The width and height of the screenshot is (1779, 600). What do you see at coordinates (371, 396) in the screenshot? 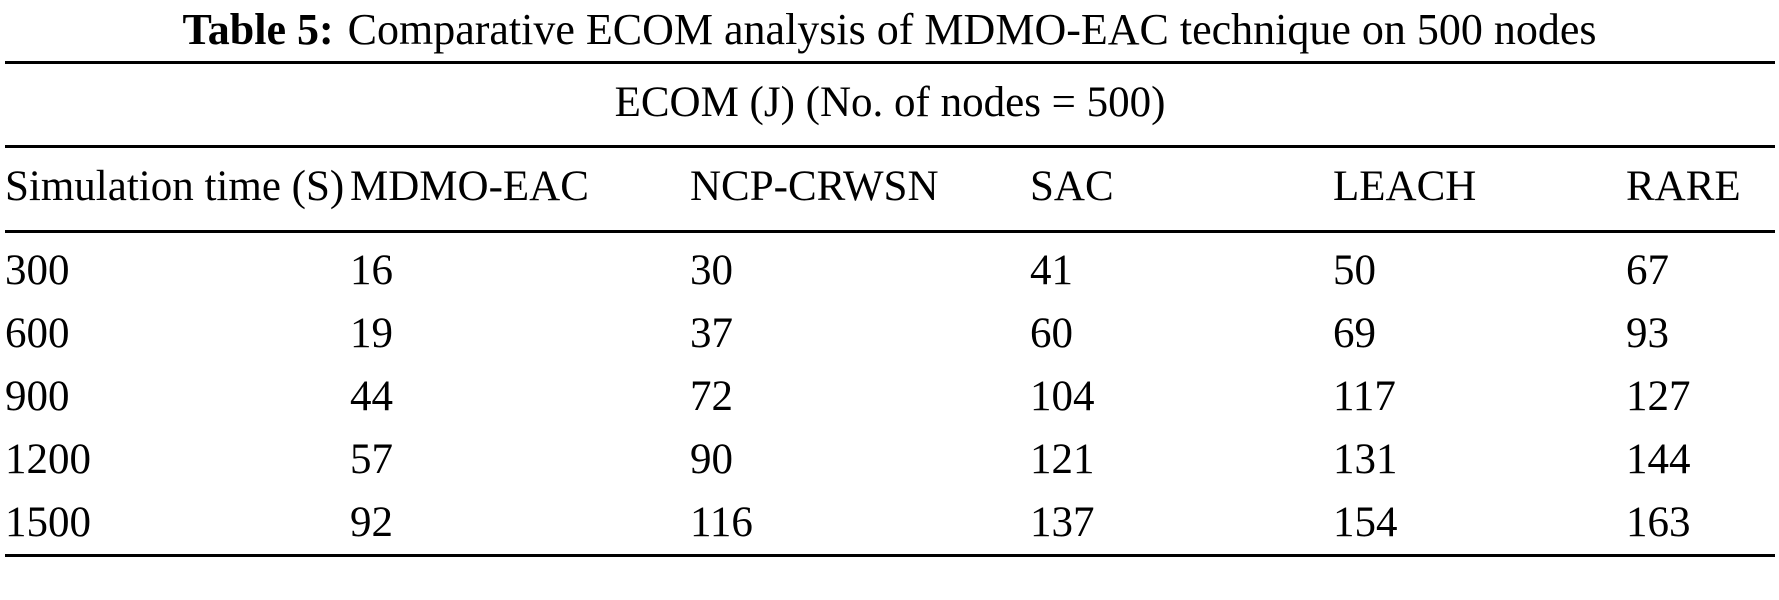
I see `cell-mdmo-eac: 44` at bounding box center [371, 396].